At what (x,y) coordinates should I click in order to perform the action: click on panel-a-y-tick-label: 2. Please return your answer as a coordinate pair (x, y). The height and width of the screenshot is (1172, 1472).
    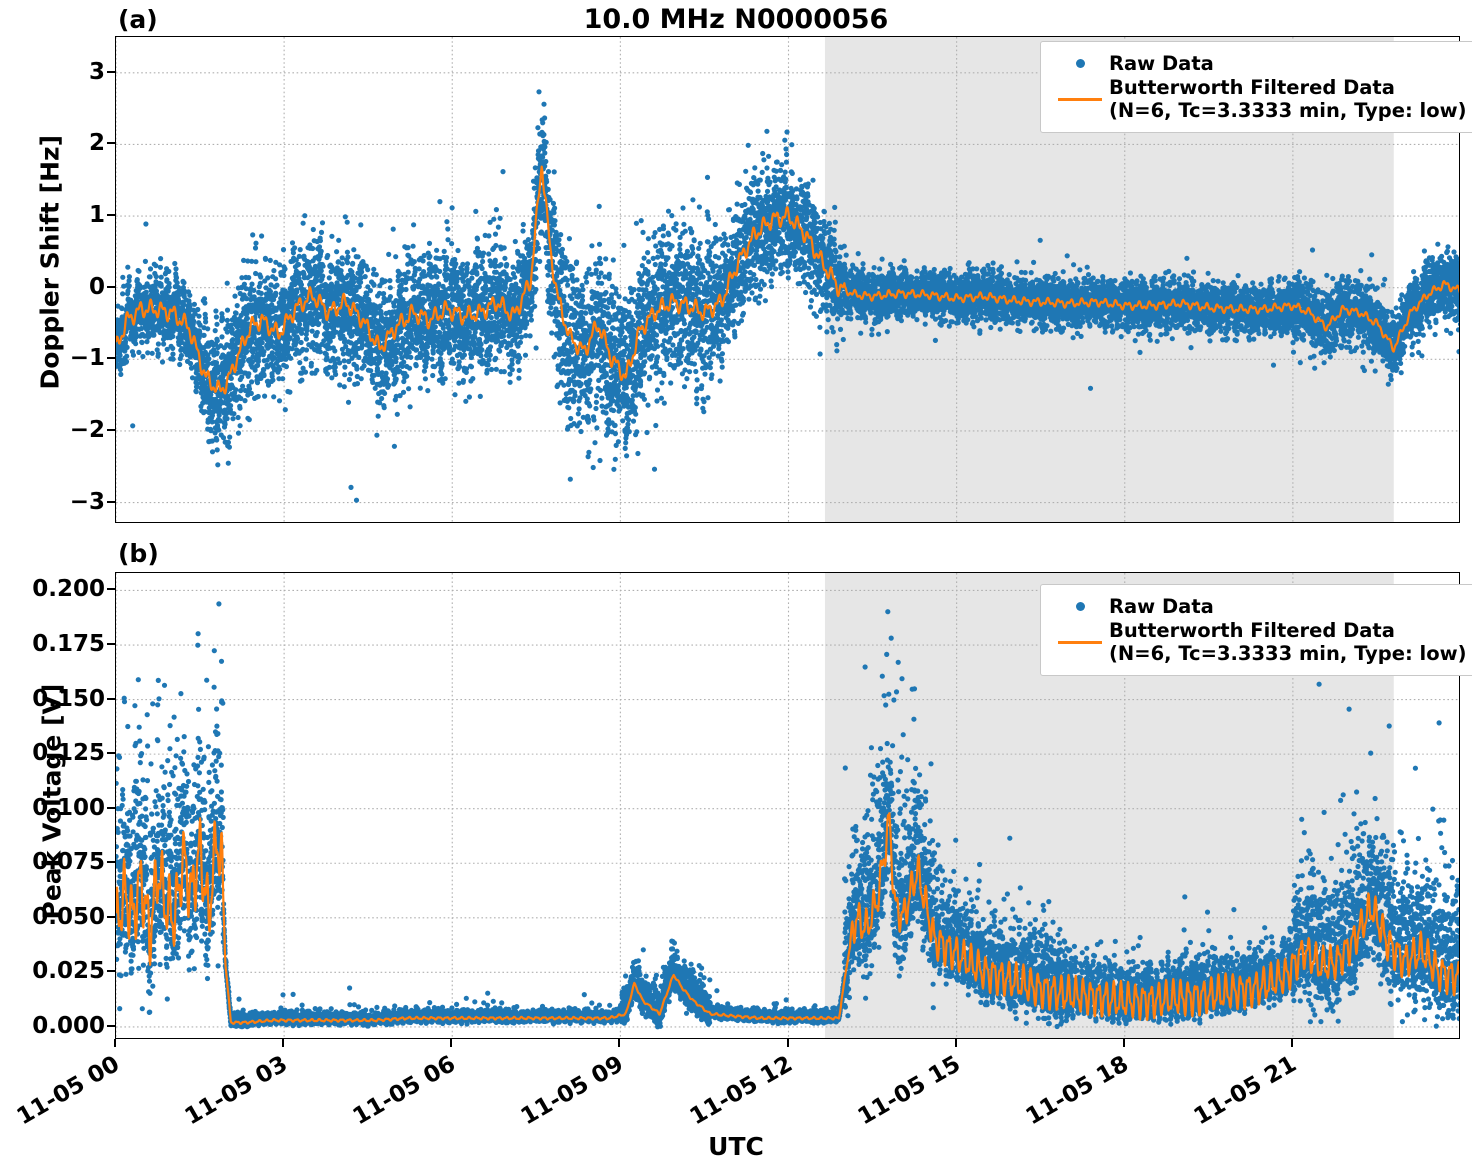
    Looking at the image, I should click on (96, 143).